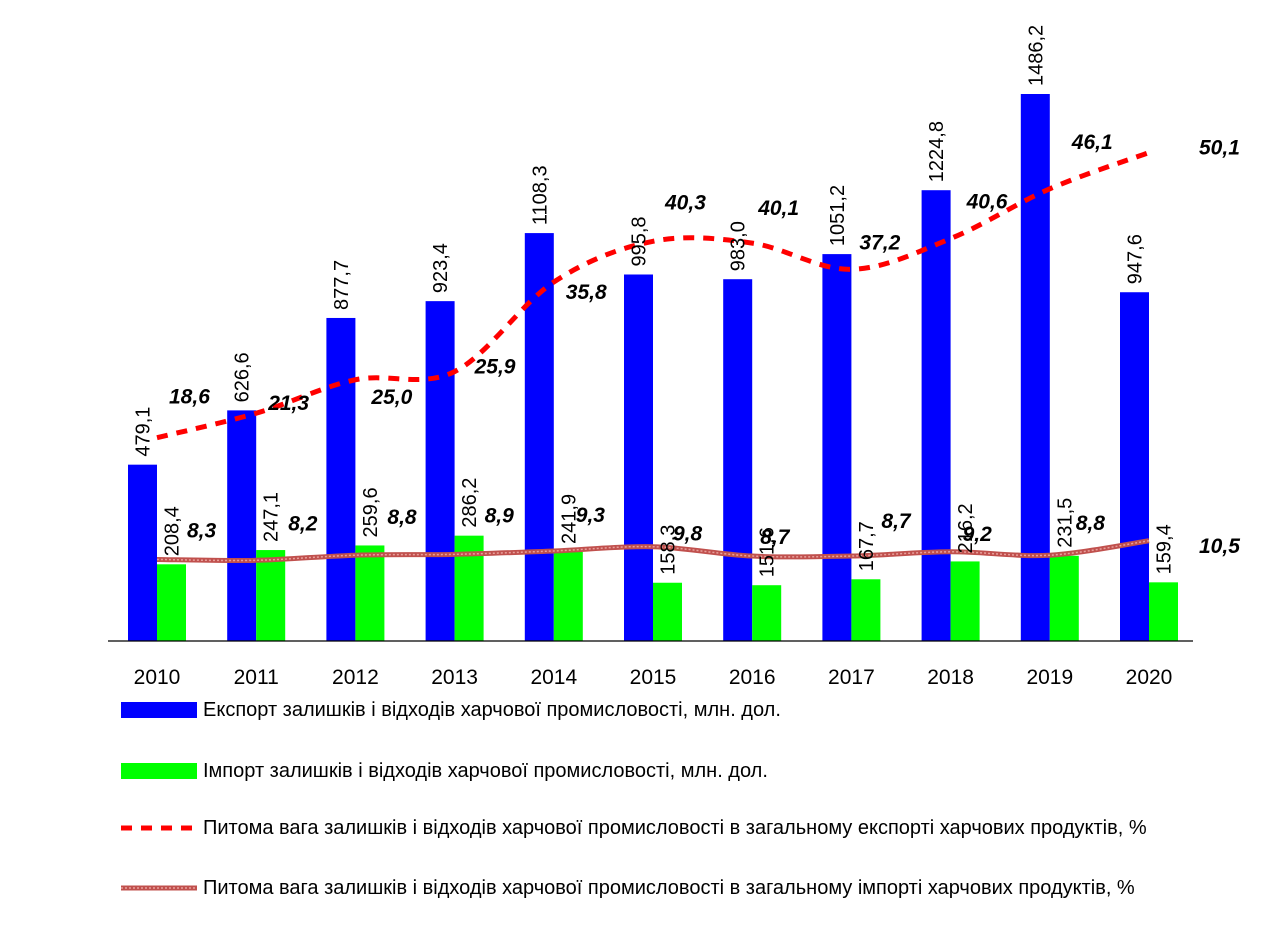  What do you see at coordinates (171, 602) in the screenshot?
I see `import-bar-2010` at bounding box center [171, 602].